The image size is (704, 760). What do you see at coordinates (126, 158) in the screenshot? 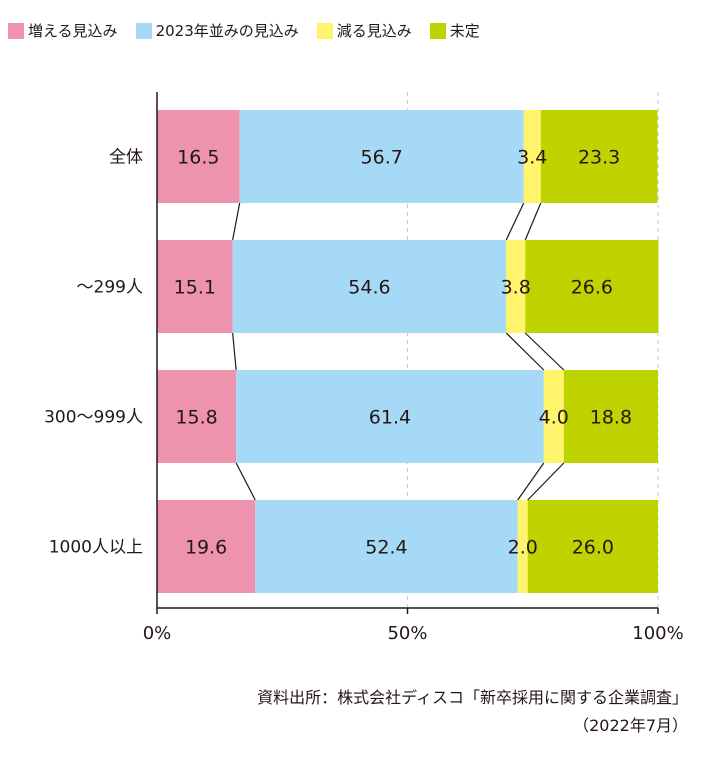
I see `category-label-0: 全体` at bounding box center [126, 158].